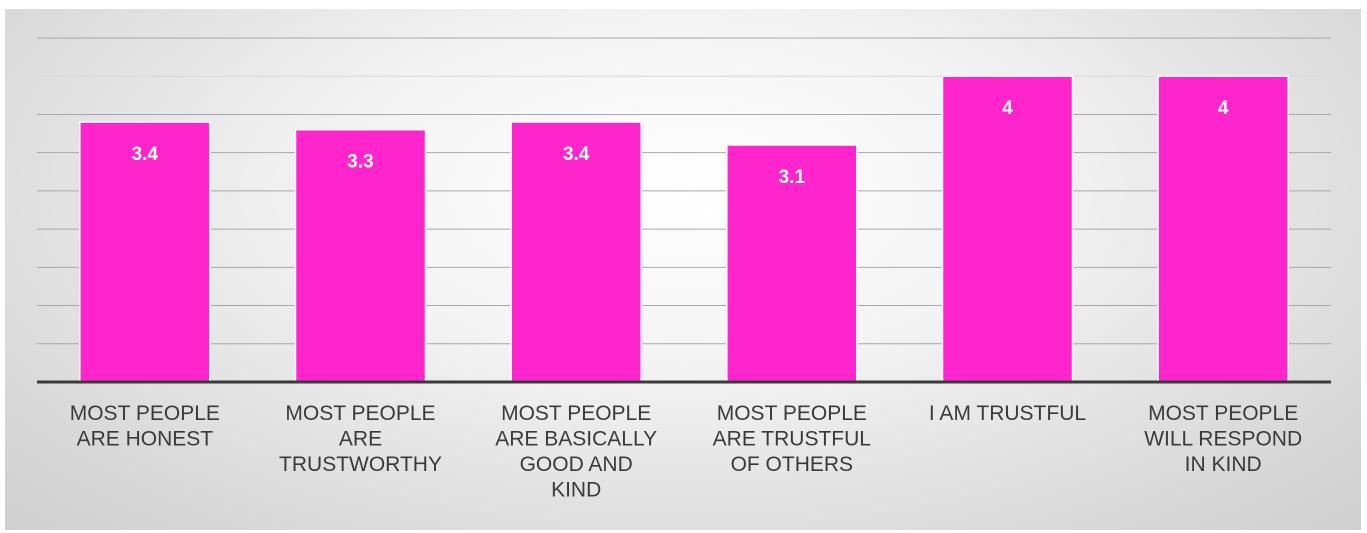  Describe the element at coordinates (1223, 439) in the screenshot. I see `category-label: MOST PEOPLE WILL RESPOND IN KIND` at that location.